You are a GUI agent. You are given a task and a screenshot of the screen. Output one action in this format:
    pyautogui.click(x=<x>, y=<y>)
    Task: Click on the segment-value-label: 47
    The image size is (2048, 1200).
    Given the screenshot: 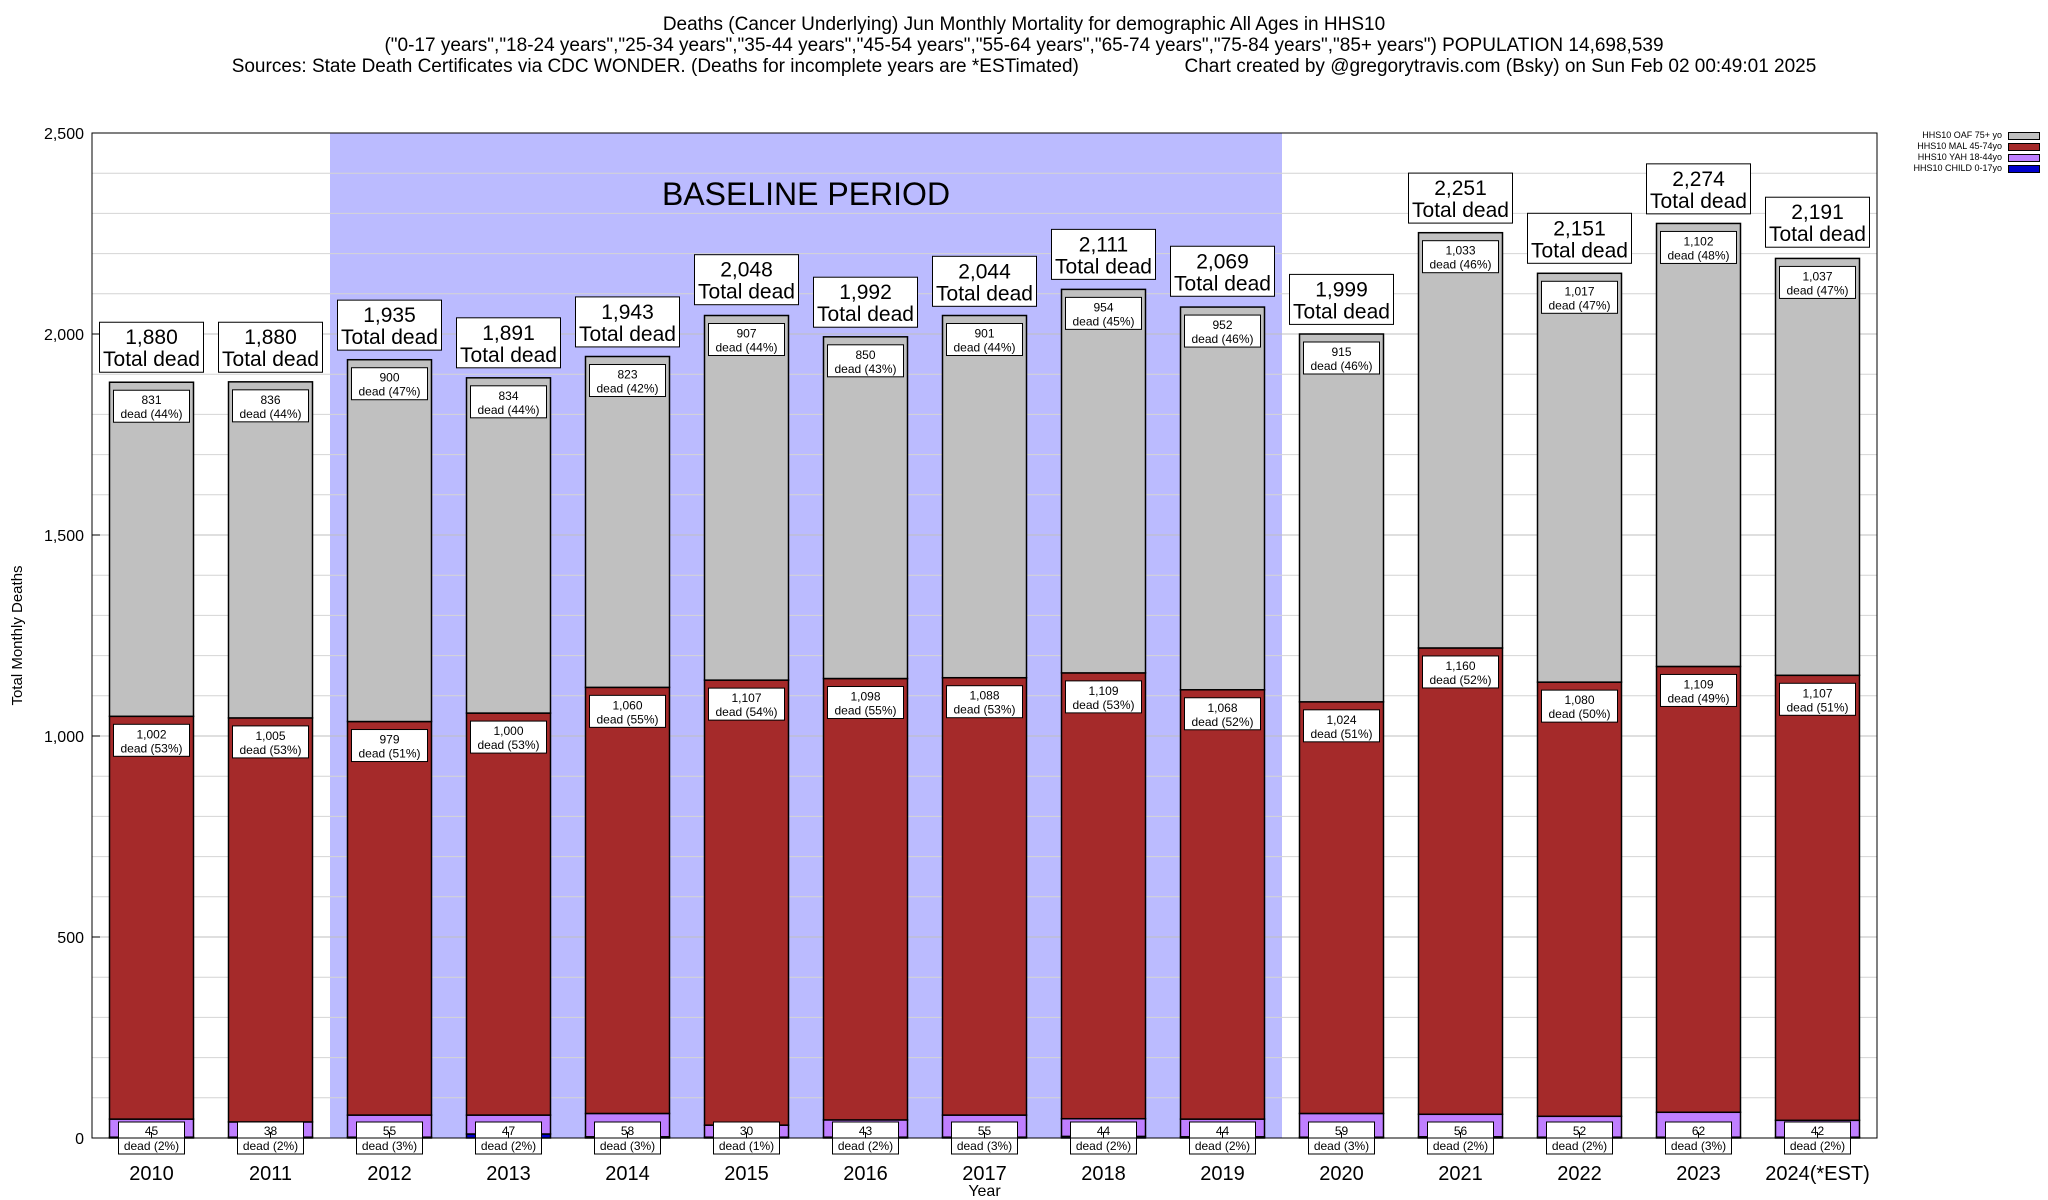 What is the action you would take?
    pyautogui.click(x=509, y=1131)
    